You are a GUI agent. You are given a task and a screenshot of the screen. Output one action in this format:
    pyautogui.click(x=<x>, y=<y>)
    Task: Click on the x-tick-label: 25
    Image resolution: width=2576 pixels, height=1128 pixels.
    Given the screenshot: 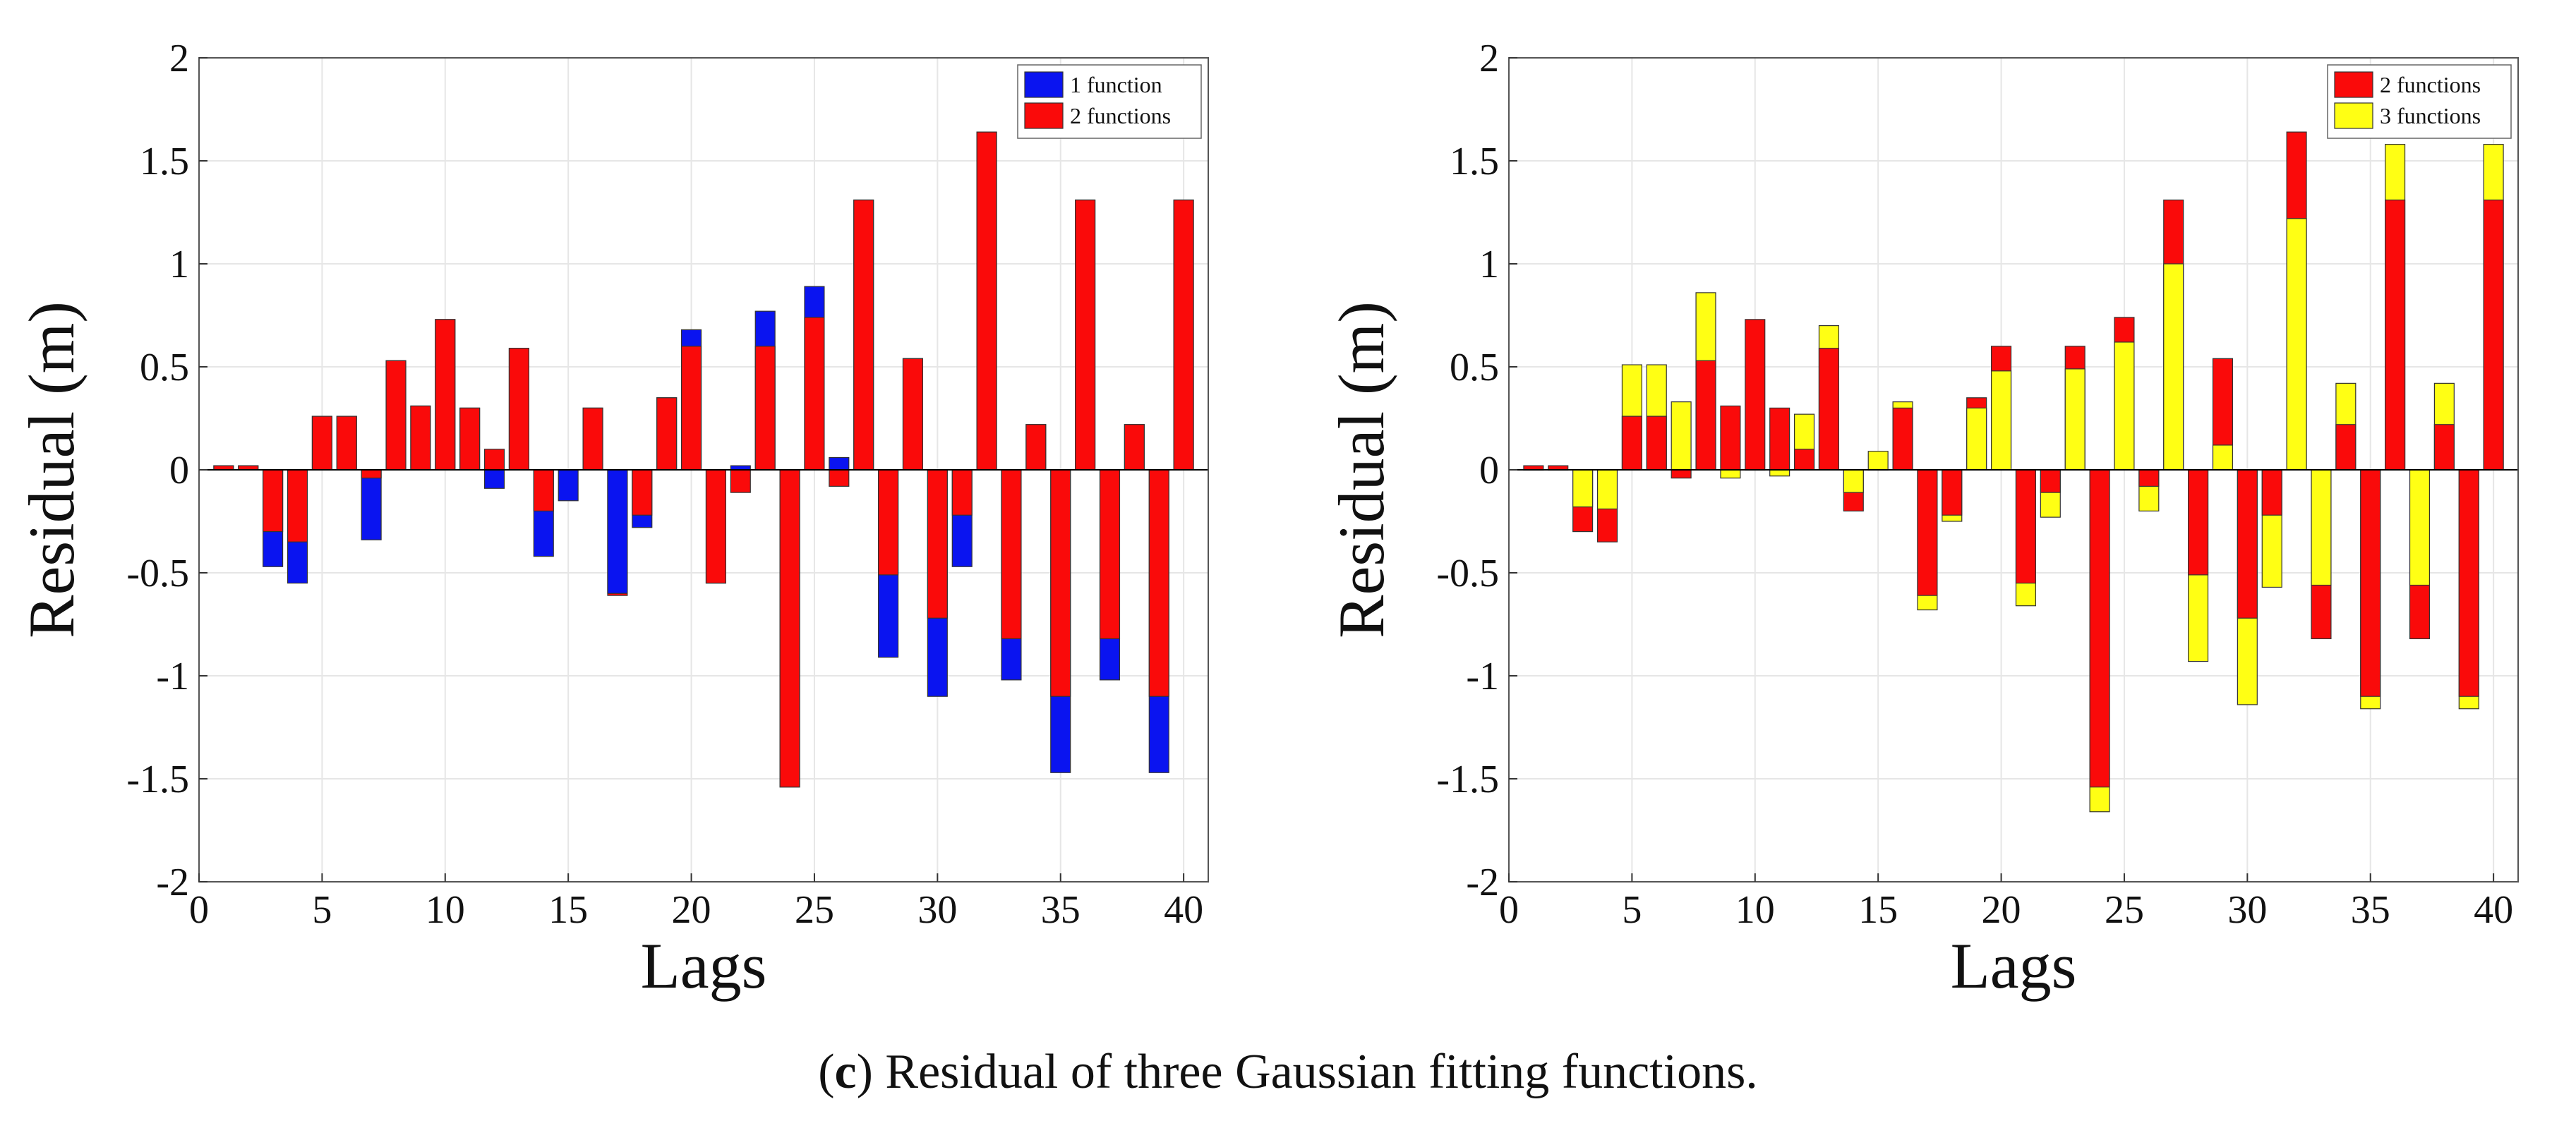 What is the action you would take?
    pyautogui.click(x=2124, y=910)
    